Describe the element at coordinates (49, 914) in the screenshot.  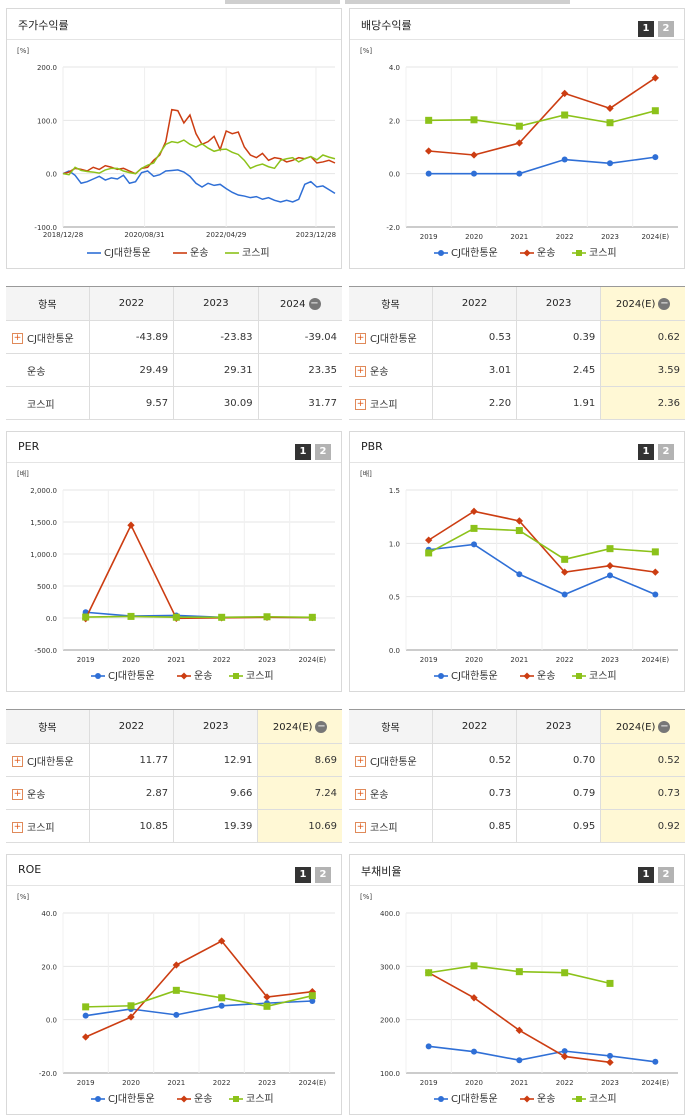
I see `y-tick-label: 40.0` at that location.